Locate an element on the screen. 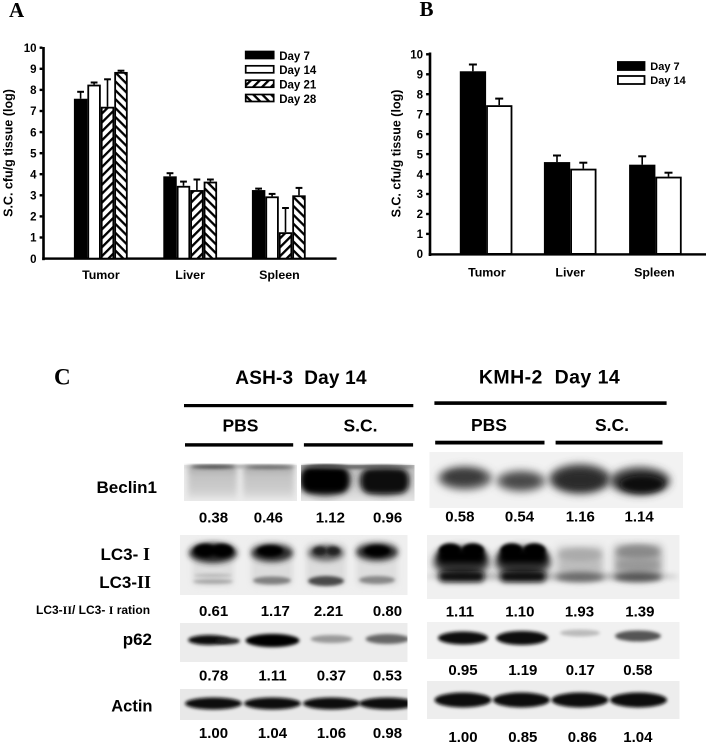  svg-text: Day 28 is located at coordinates (298, 100).